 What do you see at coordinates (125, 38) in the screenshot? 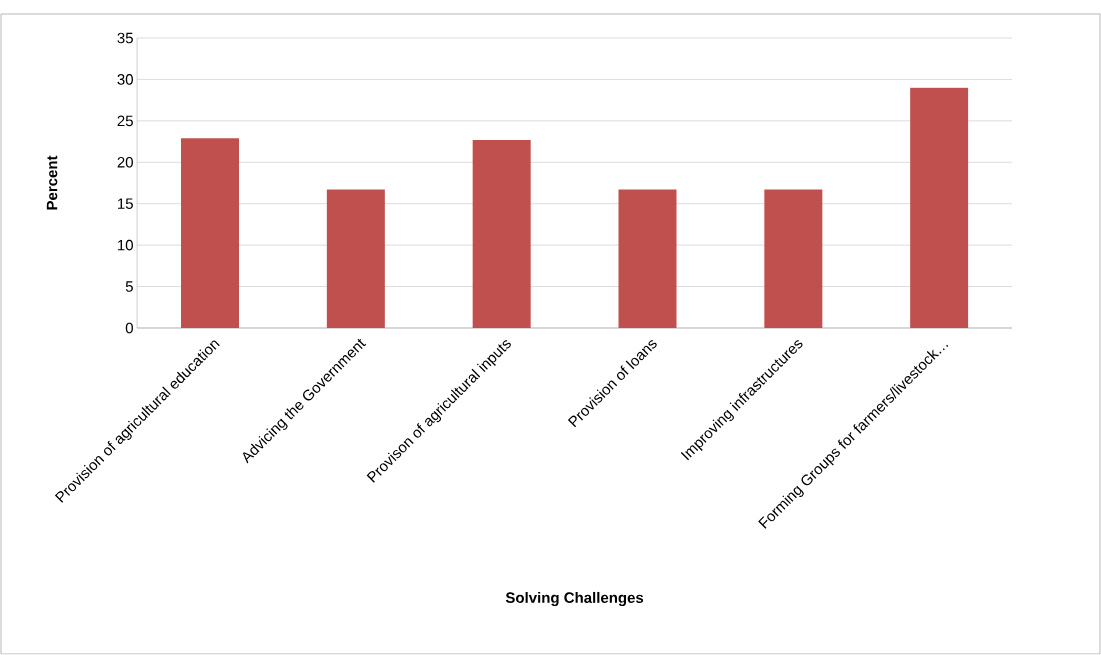
I see `y-tick-label: 35` at bounding box center [125, 38].